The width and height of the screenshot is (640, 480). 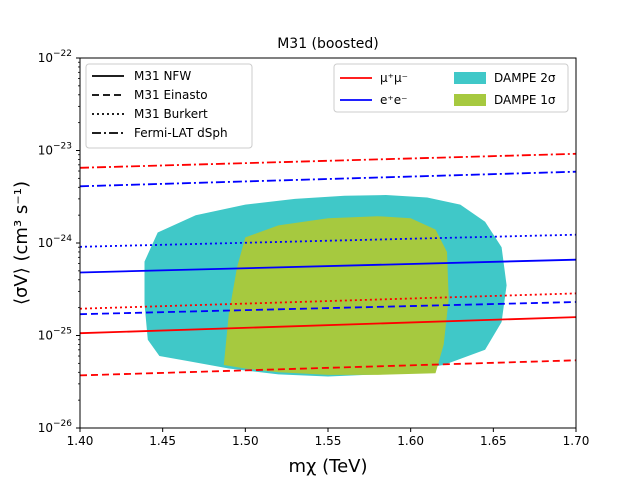 I want to click on legend-label: Fermi-LAT dSph, so click(x=181, y=133).